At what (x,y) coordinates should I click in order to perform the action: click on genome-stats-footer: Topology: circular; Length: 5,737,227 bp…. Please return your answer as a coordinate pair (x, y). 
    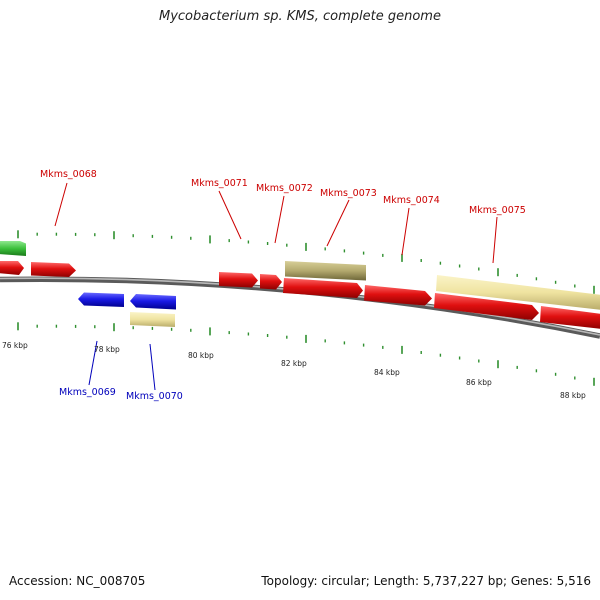
    Looking at the image, I should click on (426, 581).